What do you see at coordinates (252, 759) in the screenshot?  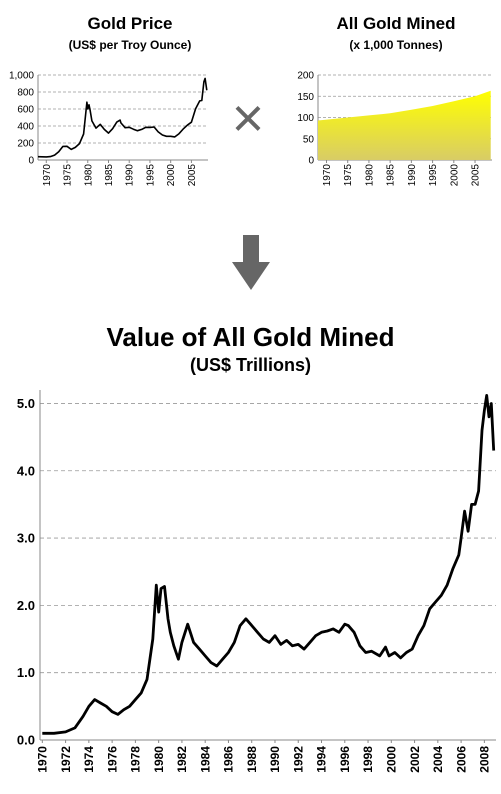 I see `x-tick-label: 1988` at bounding box center [252, 759].